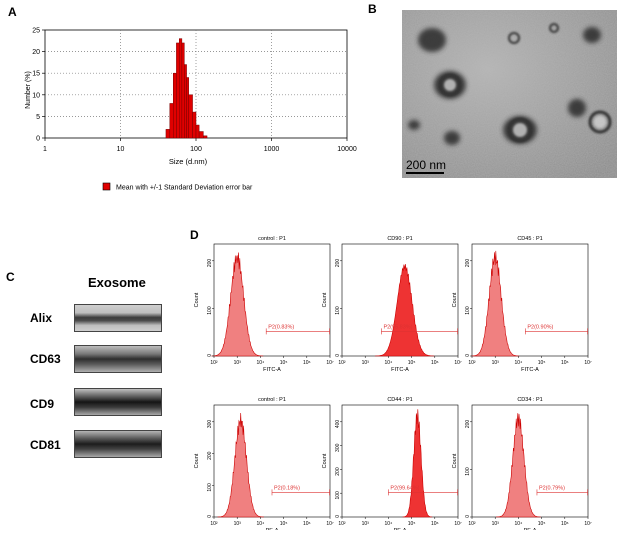  What do you see at coordinates (117, 282) in the screenshot?
I see `western-blot-title: Exosome` at bounding box center [117, 282].